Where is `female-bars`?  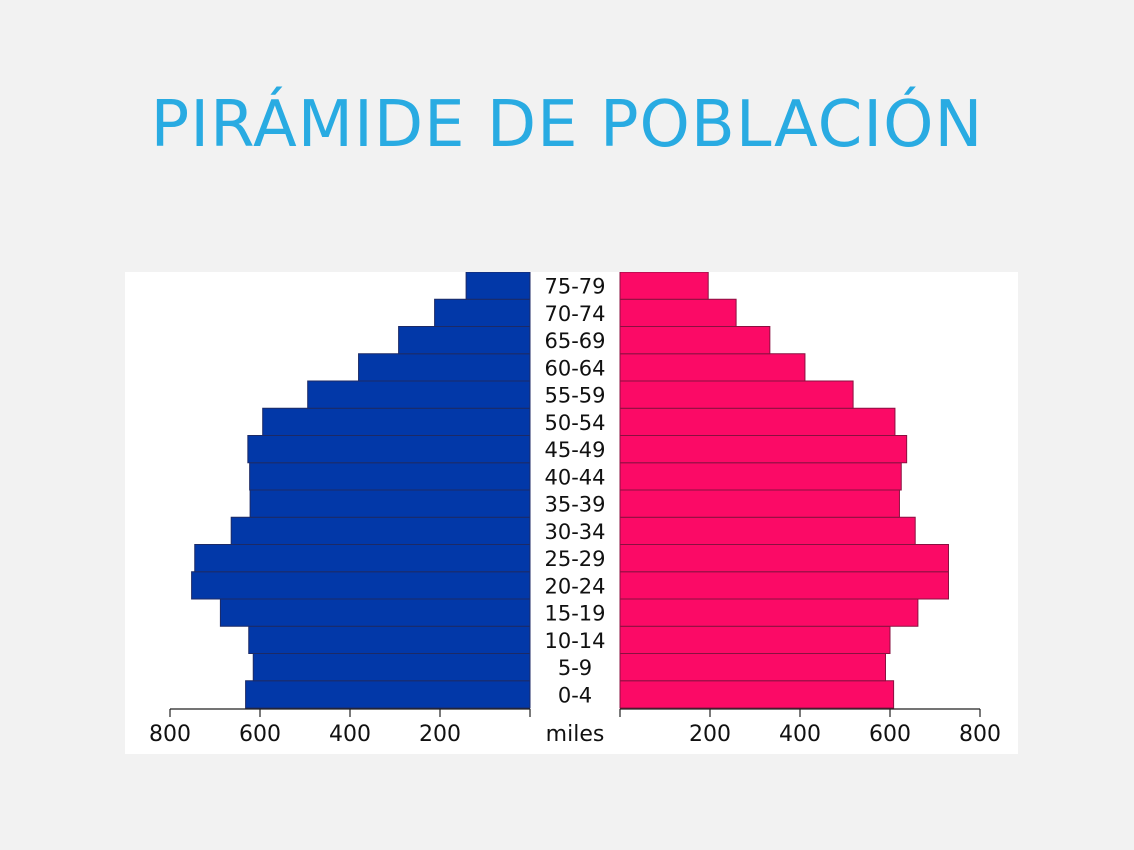
female-bars is located at coordinates (784, 490).